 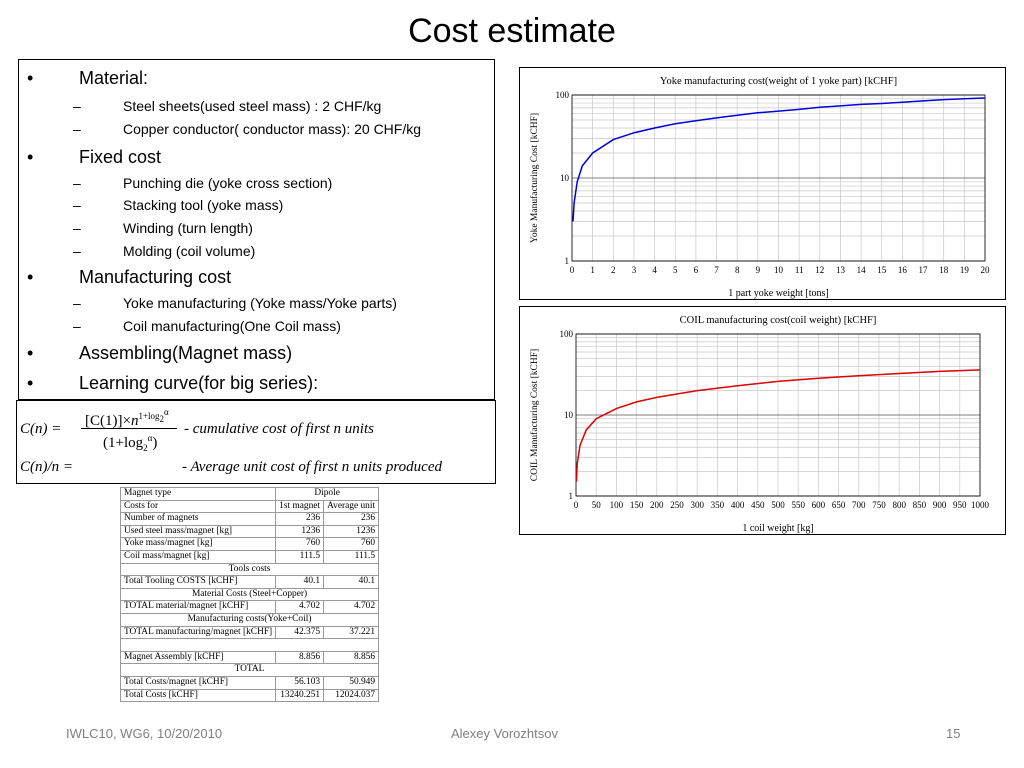 I want to click on bullet-text: Manufacturing cost, so click(x=155, y=277).